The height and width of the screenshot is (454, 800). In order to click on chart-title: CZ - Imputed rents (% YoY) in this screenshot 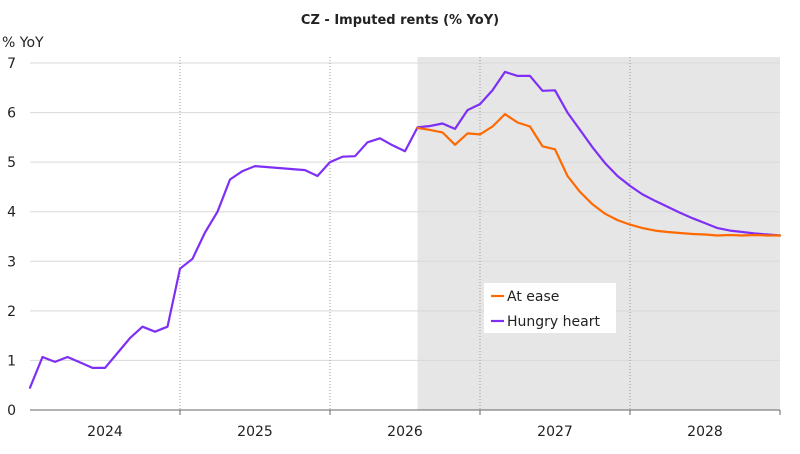, I will do `click(400, 20)`.